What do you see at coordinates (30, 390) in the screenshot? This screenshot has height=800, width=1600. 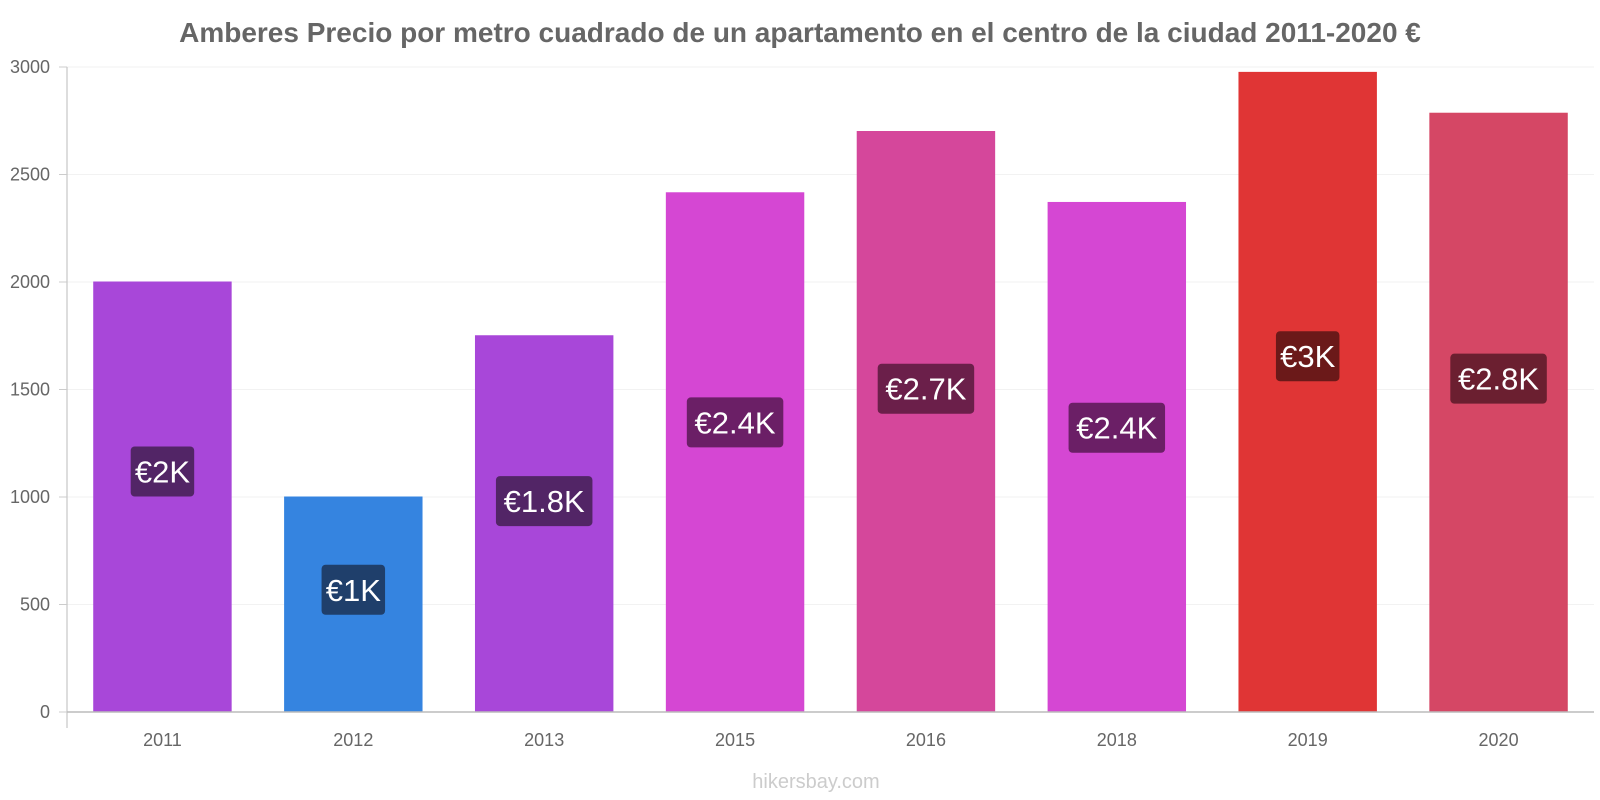 I see `y-tick-label: 1500` at bounding box center [30, 390].